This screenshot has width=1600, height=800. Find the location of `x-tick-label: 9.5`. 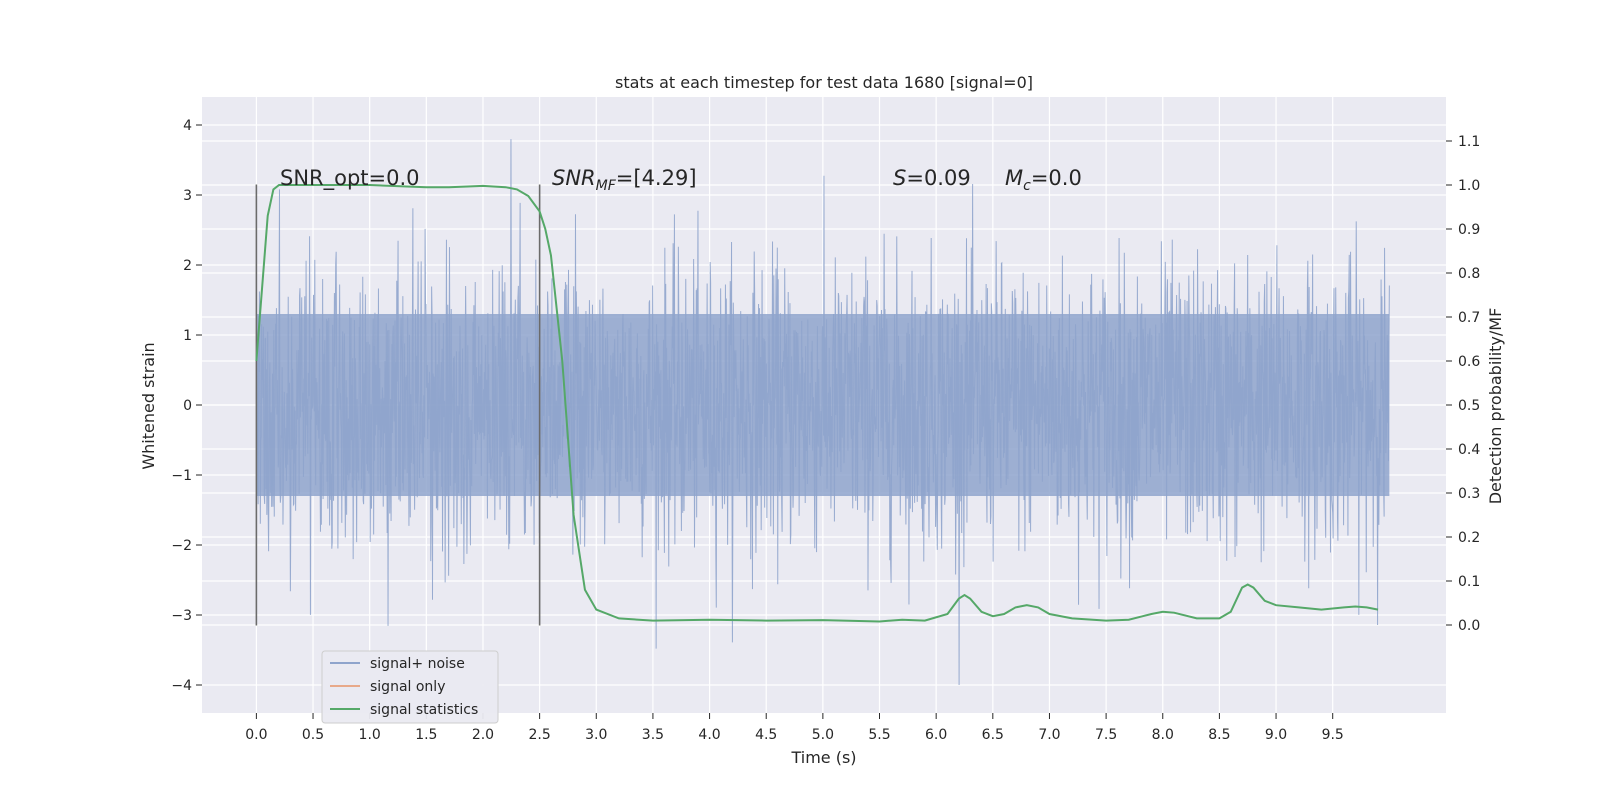

x-tick-label: 9.5 is located at coordinates (1333, 735).